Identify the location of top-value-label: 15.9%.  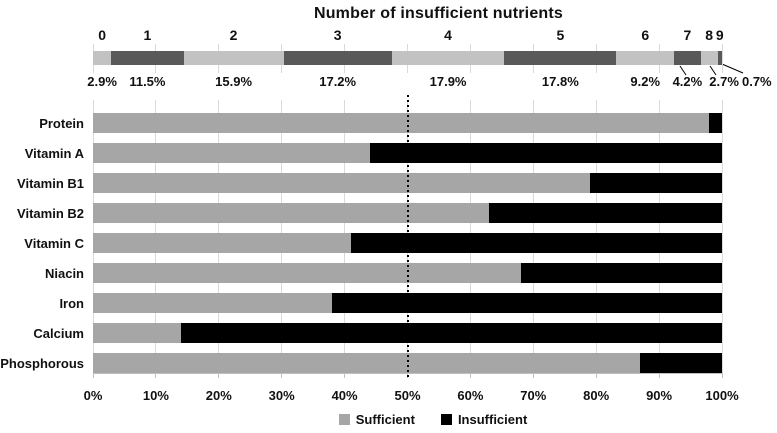
(234, 81).